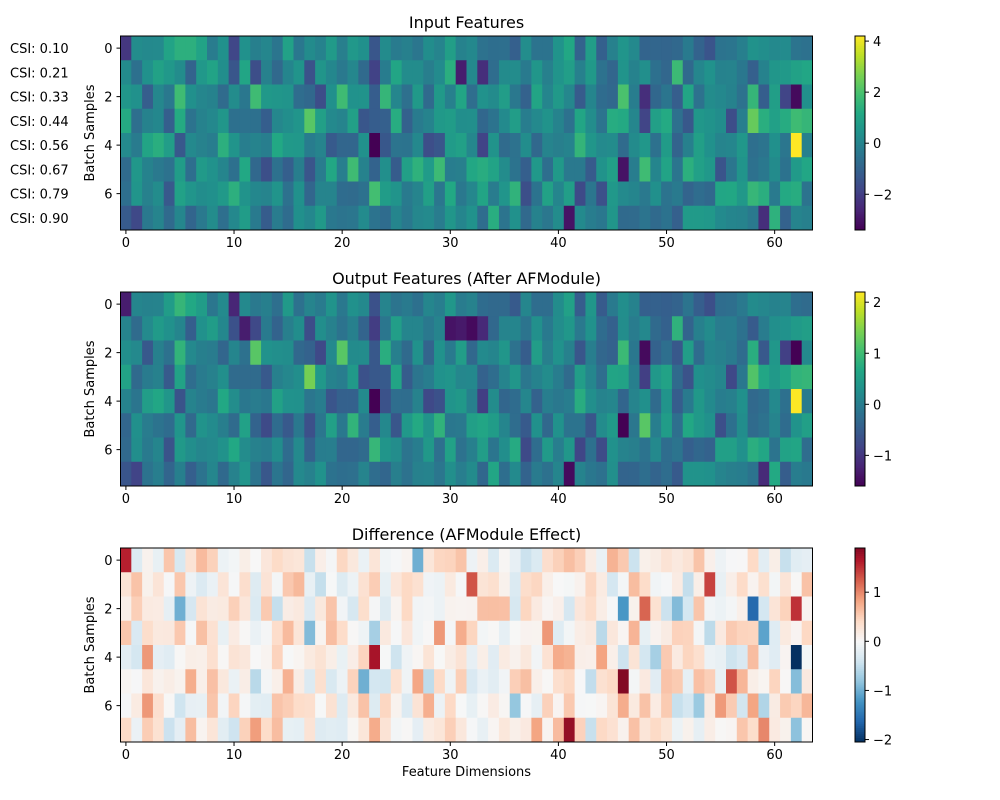 The height and width of the screenshot is (800, 1000). What do you see at coordinates (108, 402) in the screenshot?
I see `y-tick-label: 4` at bounding box center [108, 402].